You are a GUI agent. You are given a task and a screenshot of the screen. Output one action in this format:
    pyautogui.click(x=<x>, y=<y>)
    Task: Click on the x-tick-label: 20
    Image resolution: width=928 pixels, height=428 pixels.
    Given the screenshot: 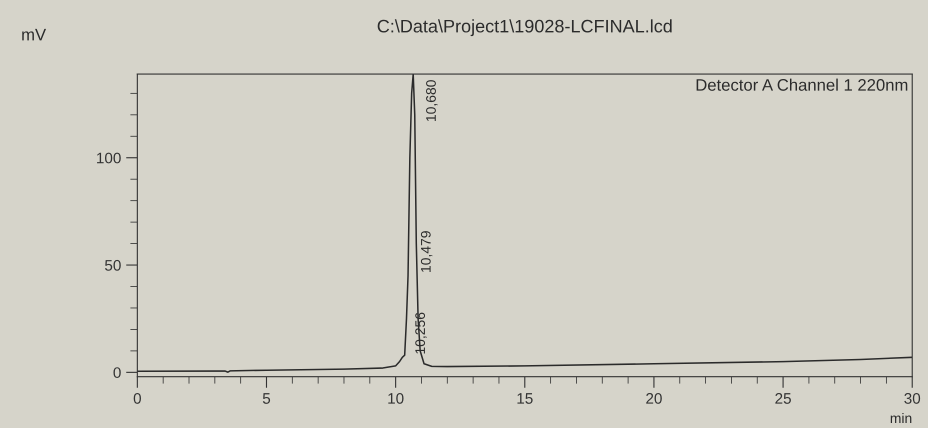 What is the action you would take?
    pyautogui.click(x=654, y=398)
    